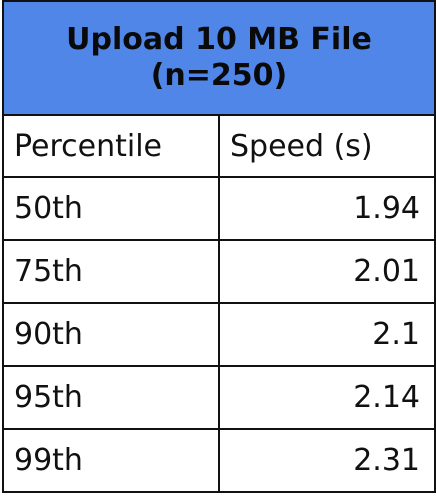  I want to click on table-row: 50th 1.94, so click(219, 208).